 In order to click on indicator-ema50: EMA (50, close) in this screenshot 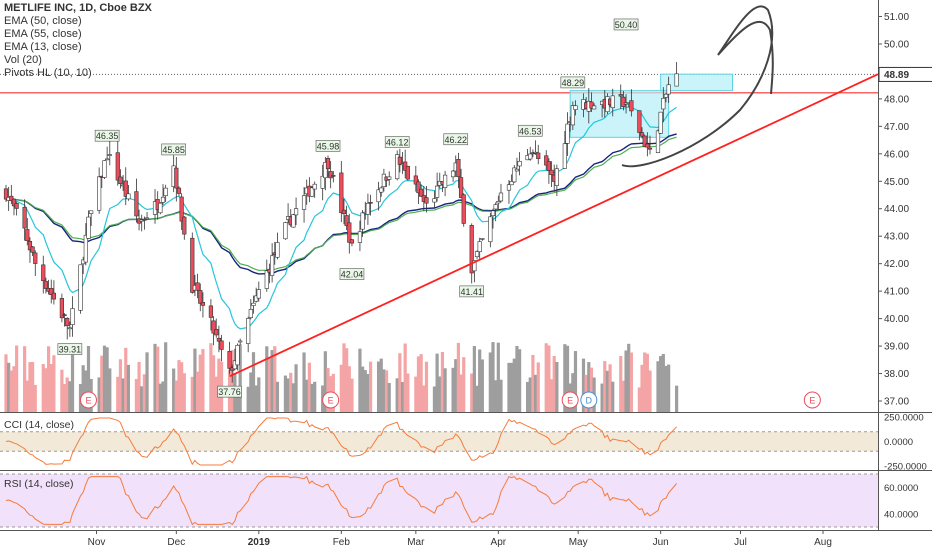, I will do `click(43, 21)`.